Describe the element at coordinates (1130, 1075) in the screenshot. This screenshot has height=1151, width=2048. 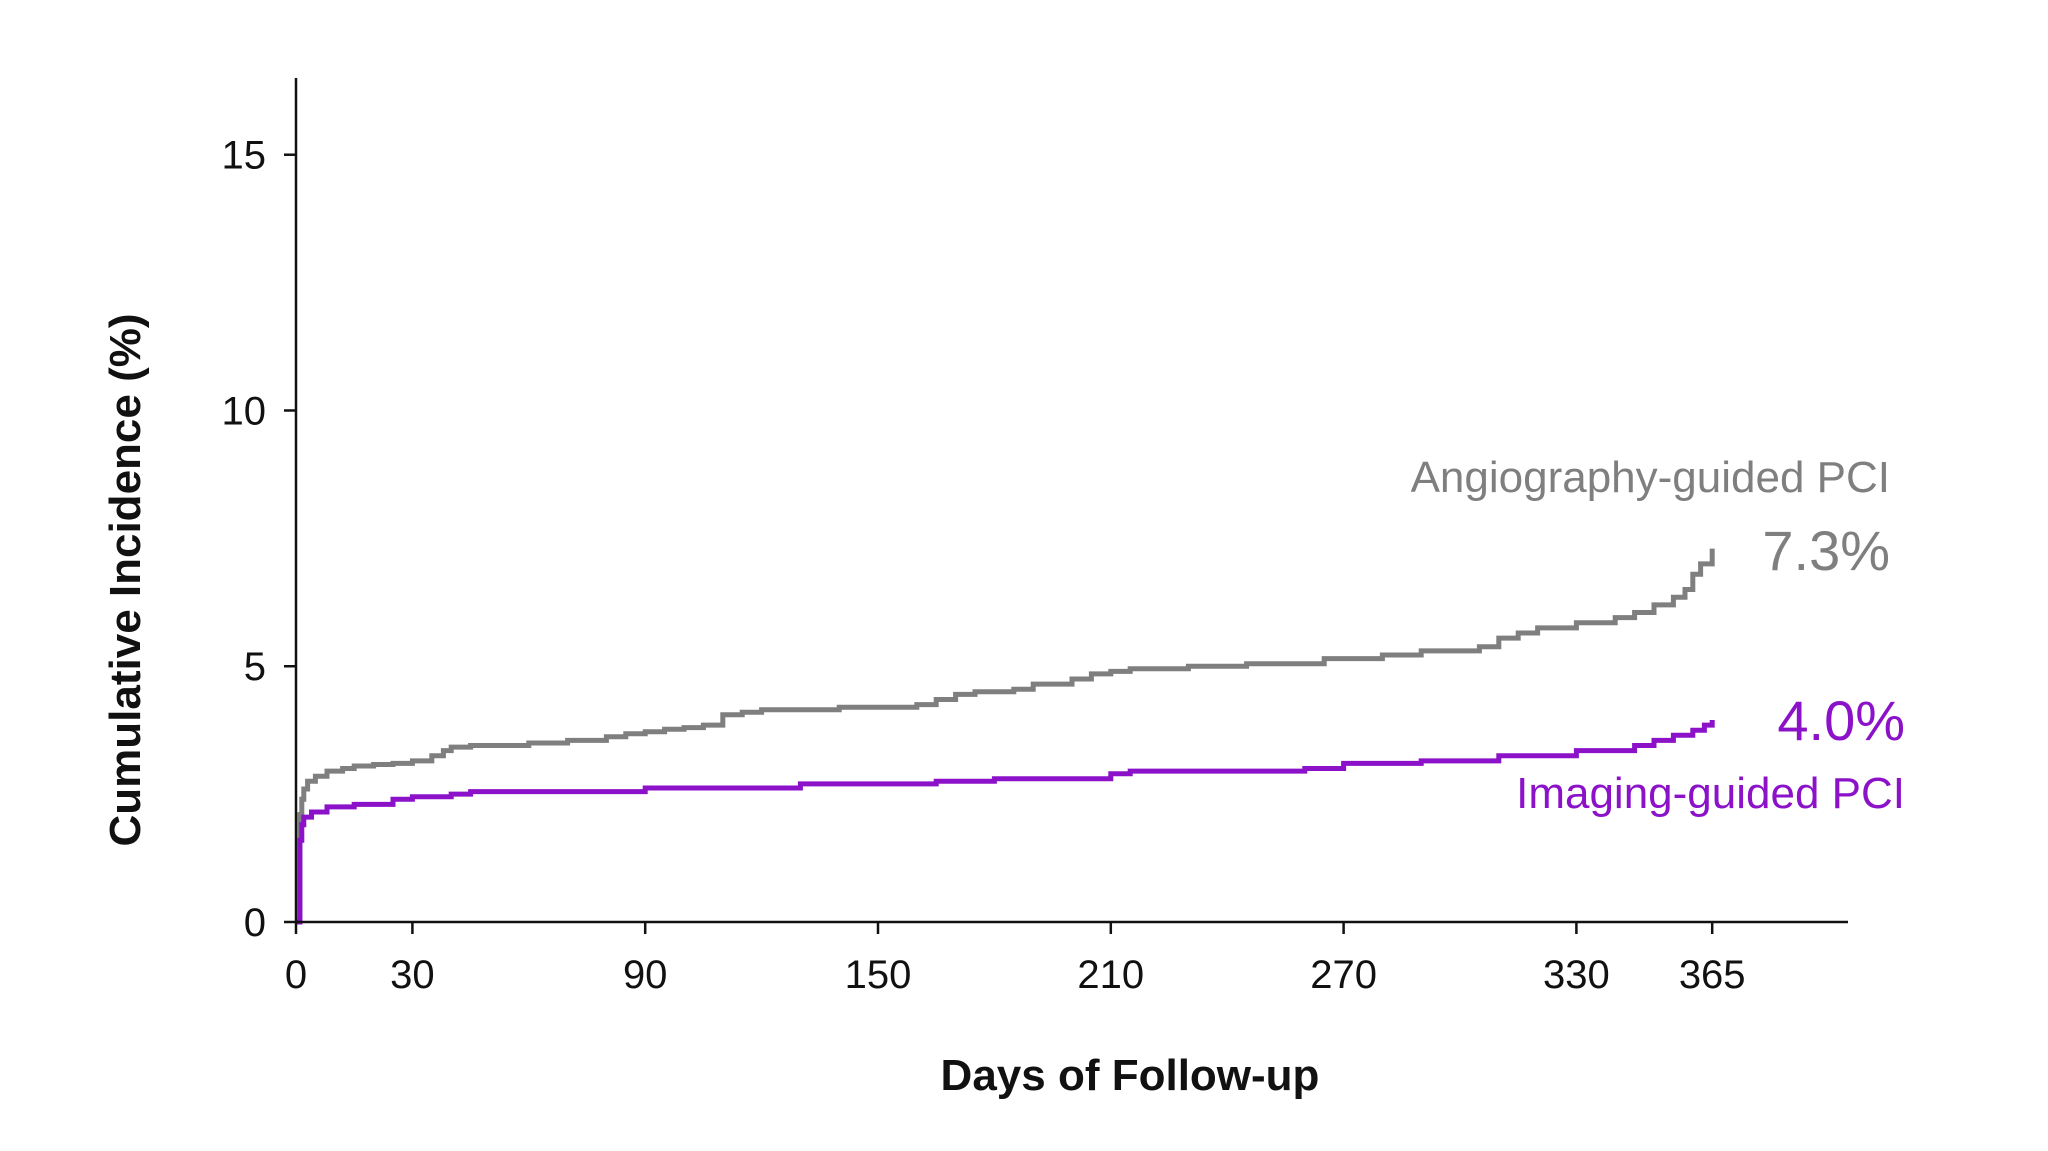
I see `x-axis-title: Days of Follow-up` at that location.